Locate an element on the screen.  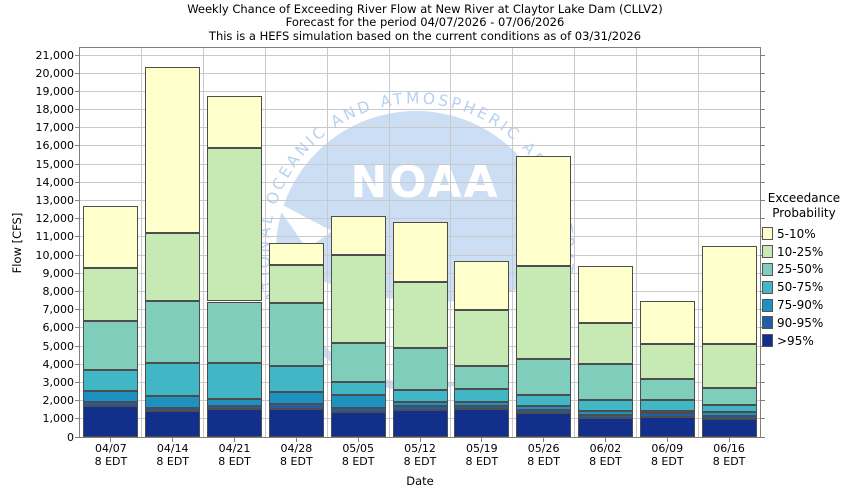
x-tick-label: 05/05 8 EDT is located at coordinates (358, 455).